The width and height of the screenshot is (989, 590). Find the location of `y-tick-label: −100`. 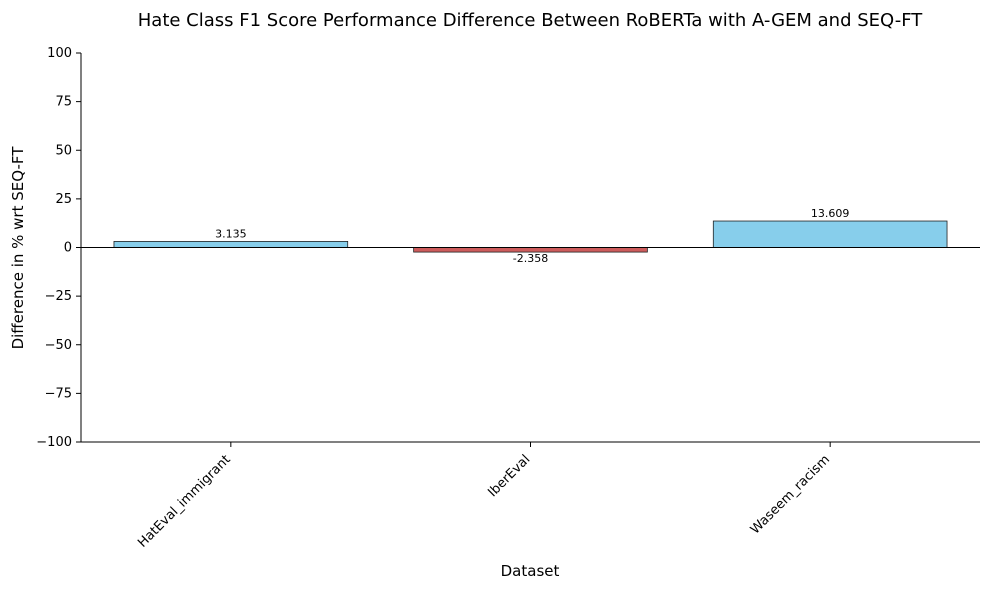

y-tick-label: −100 is located at coordinates (54, 442).